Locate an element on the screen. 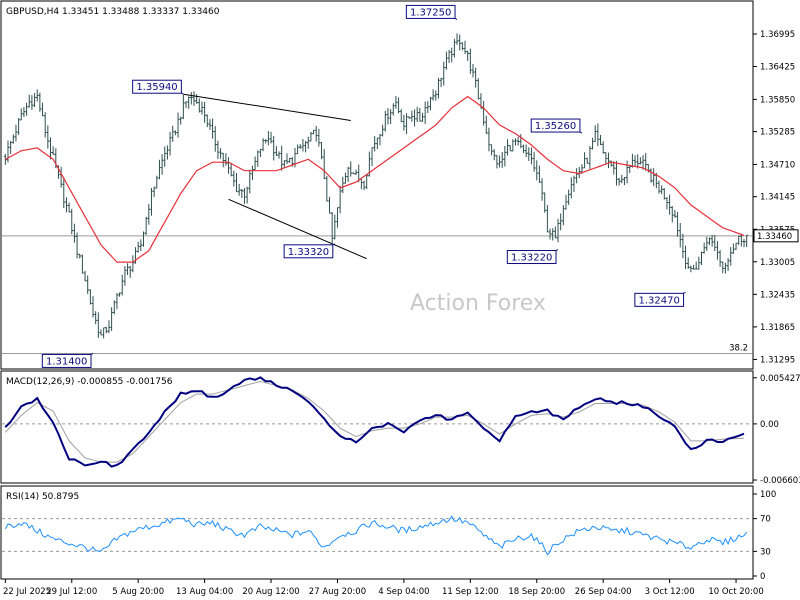 This screenshot has height=600, width=800. price-callout-label: 1.35260 is located at coordinates (555, 126).